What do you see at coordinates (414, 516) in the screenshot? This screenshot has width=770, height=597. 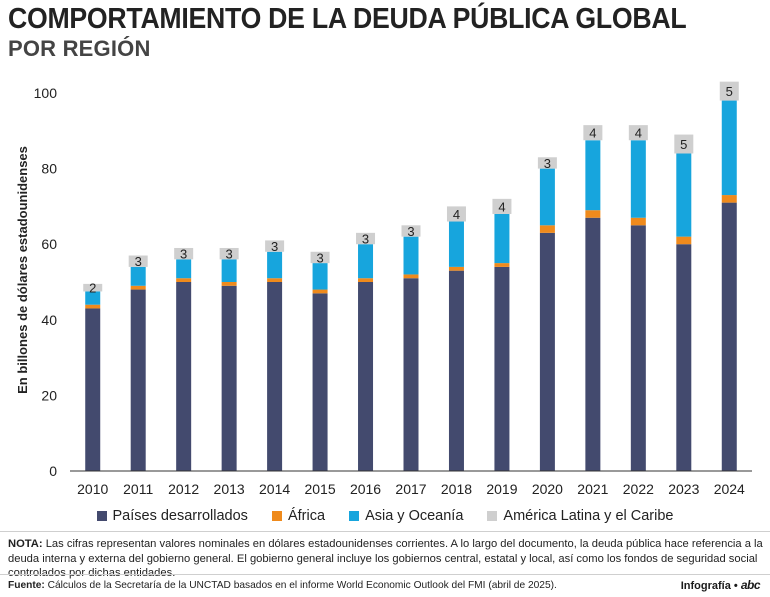 I see `legend-label-asia: Asia y Oceanía` at bounding box center [414, 516].